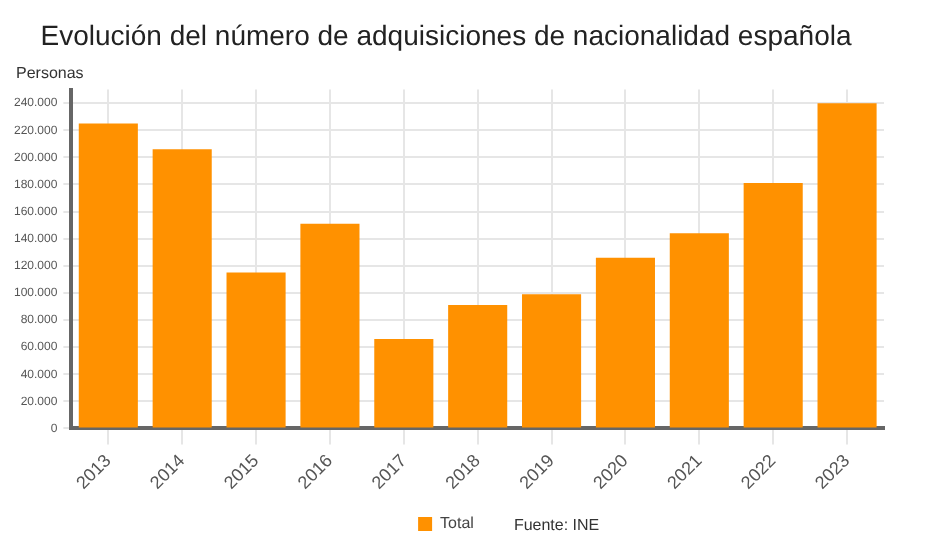 The width and height of the screenshot is (940, 552). What do you see at coordinates (50, 73) in the screenshot?
I see `y-axis-title: Personas` at bounding box center [50, 73].